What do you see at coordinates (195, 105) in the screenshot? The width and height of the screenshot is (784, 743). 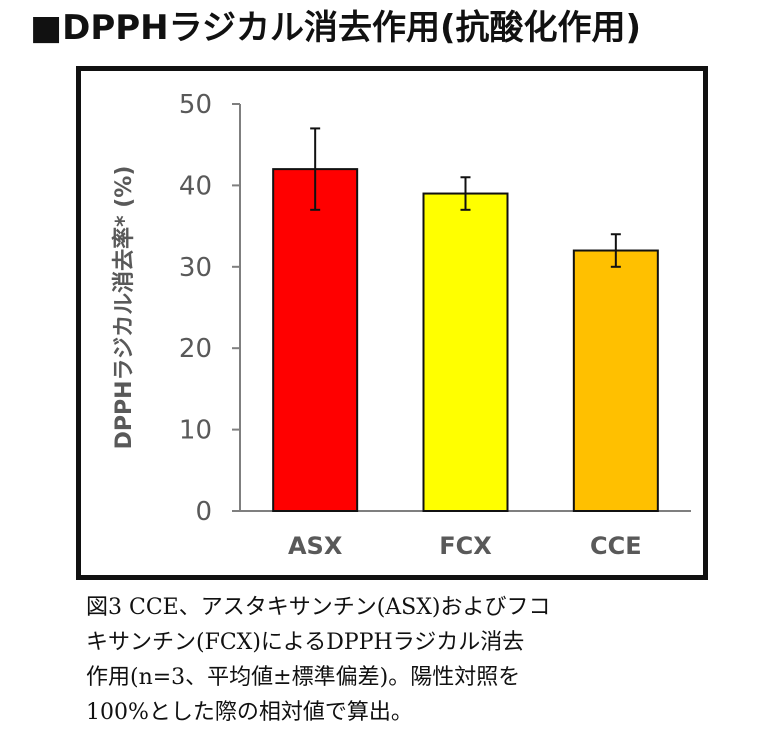 I see `y-tick-label: 50` at bounding box center [195, 105].